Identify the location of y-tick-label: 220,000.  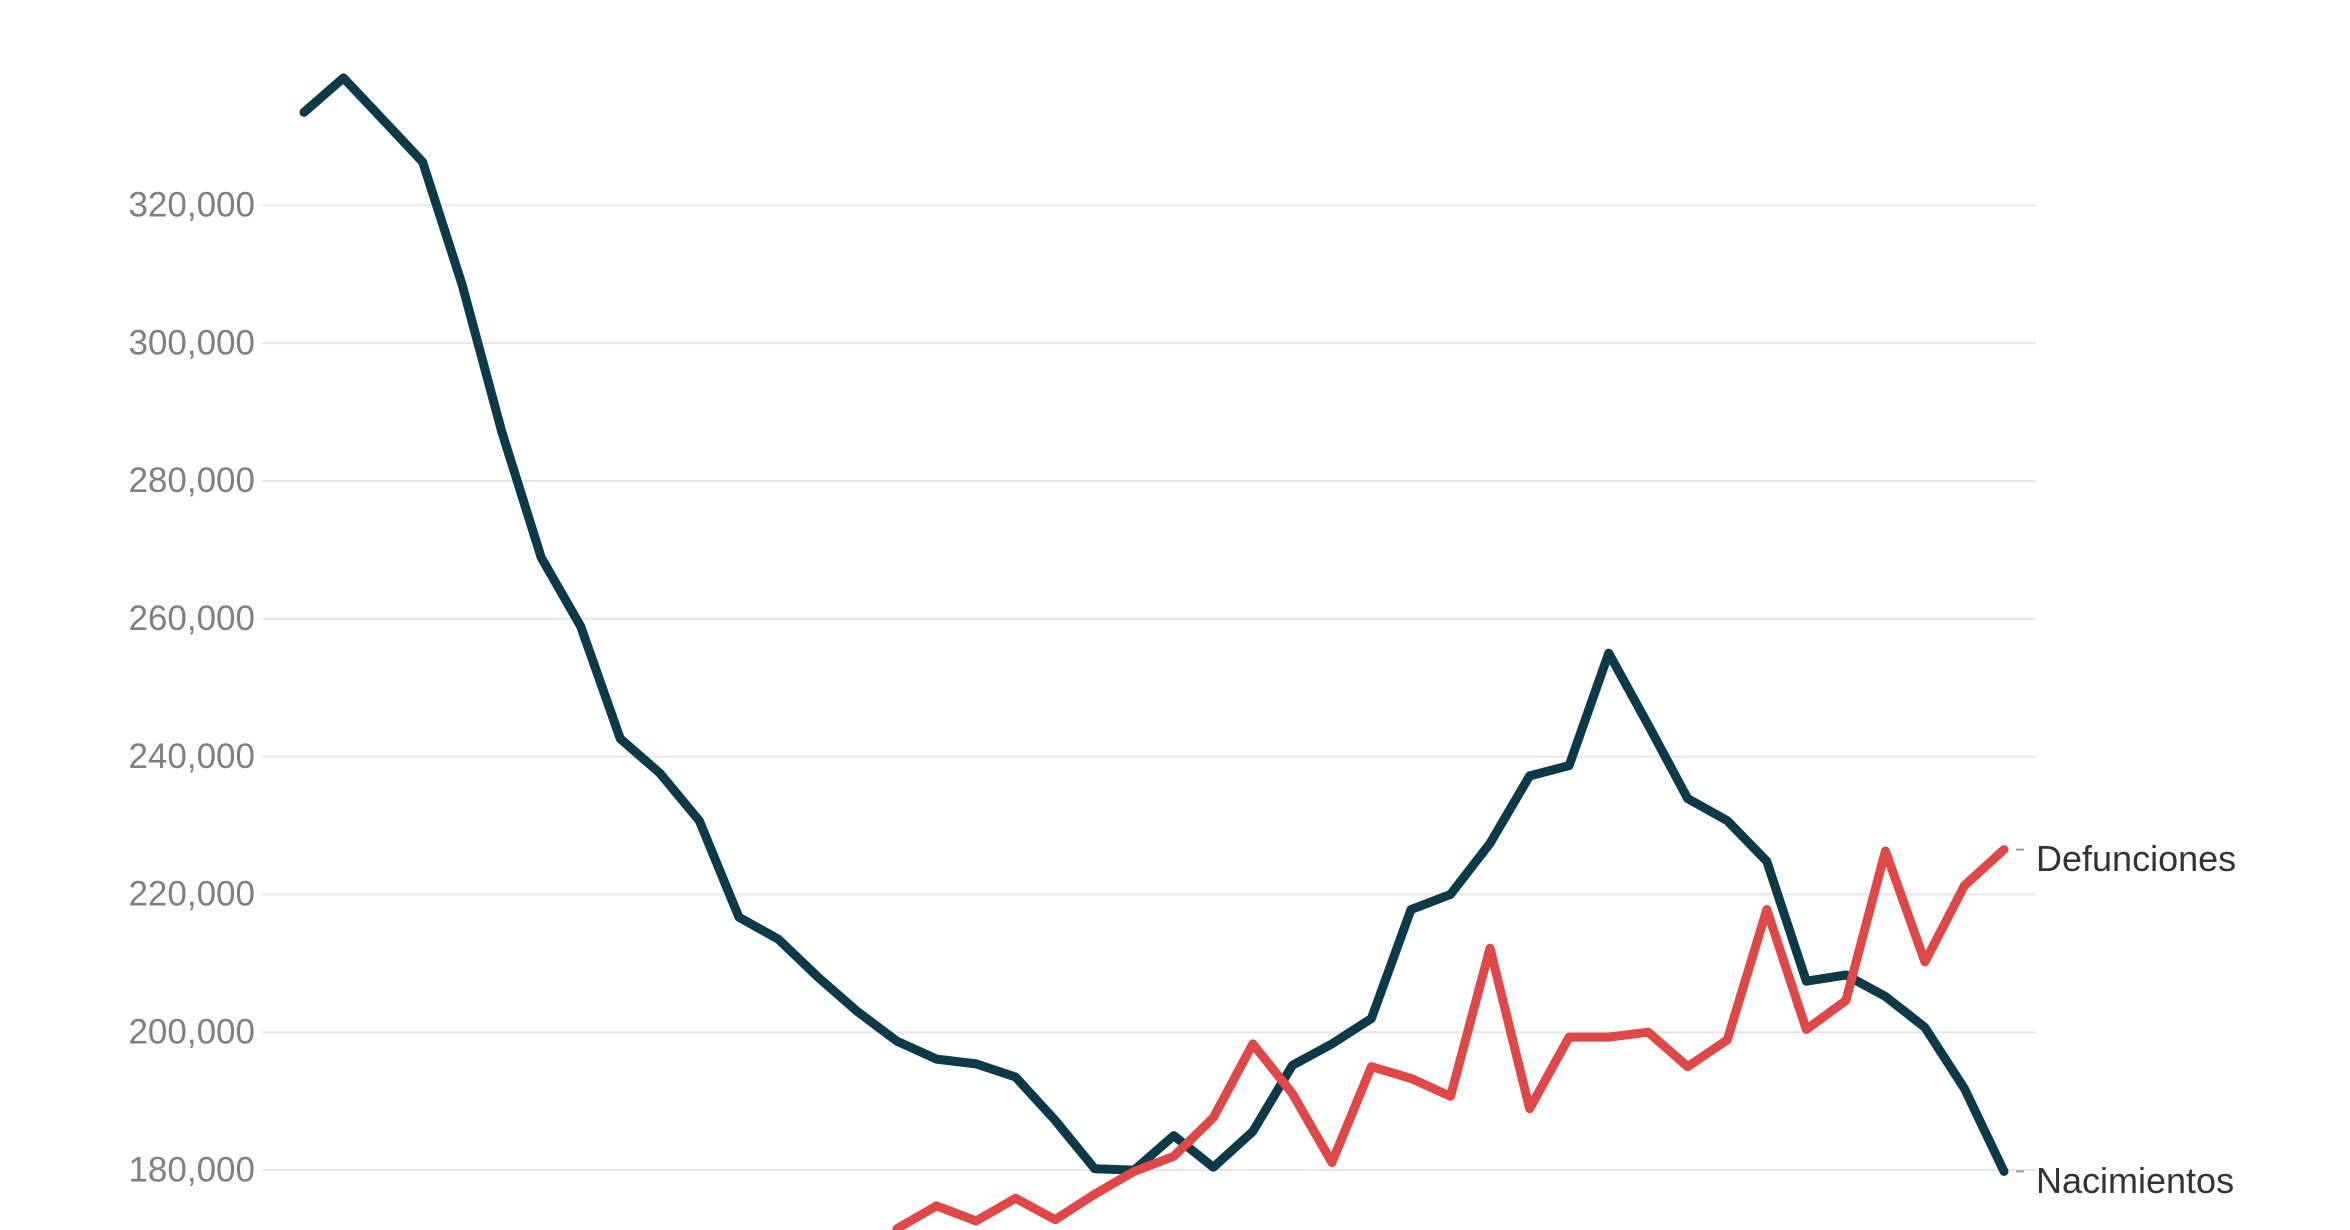
(191, 894).